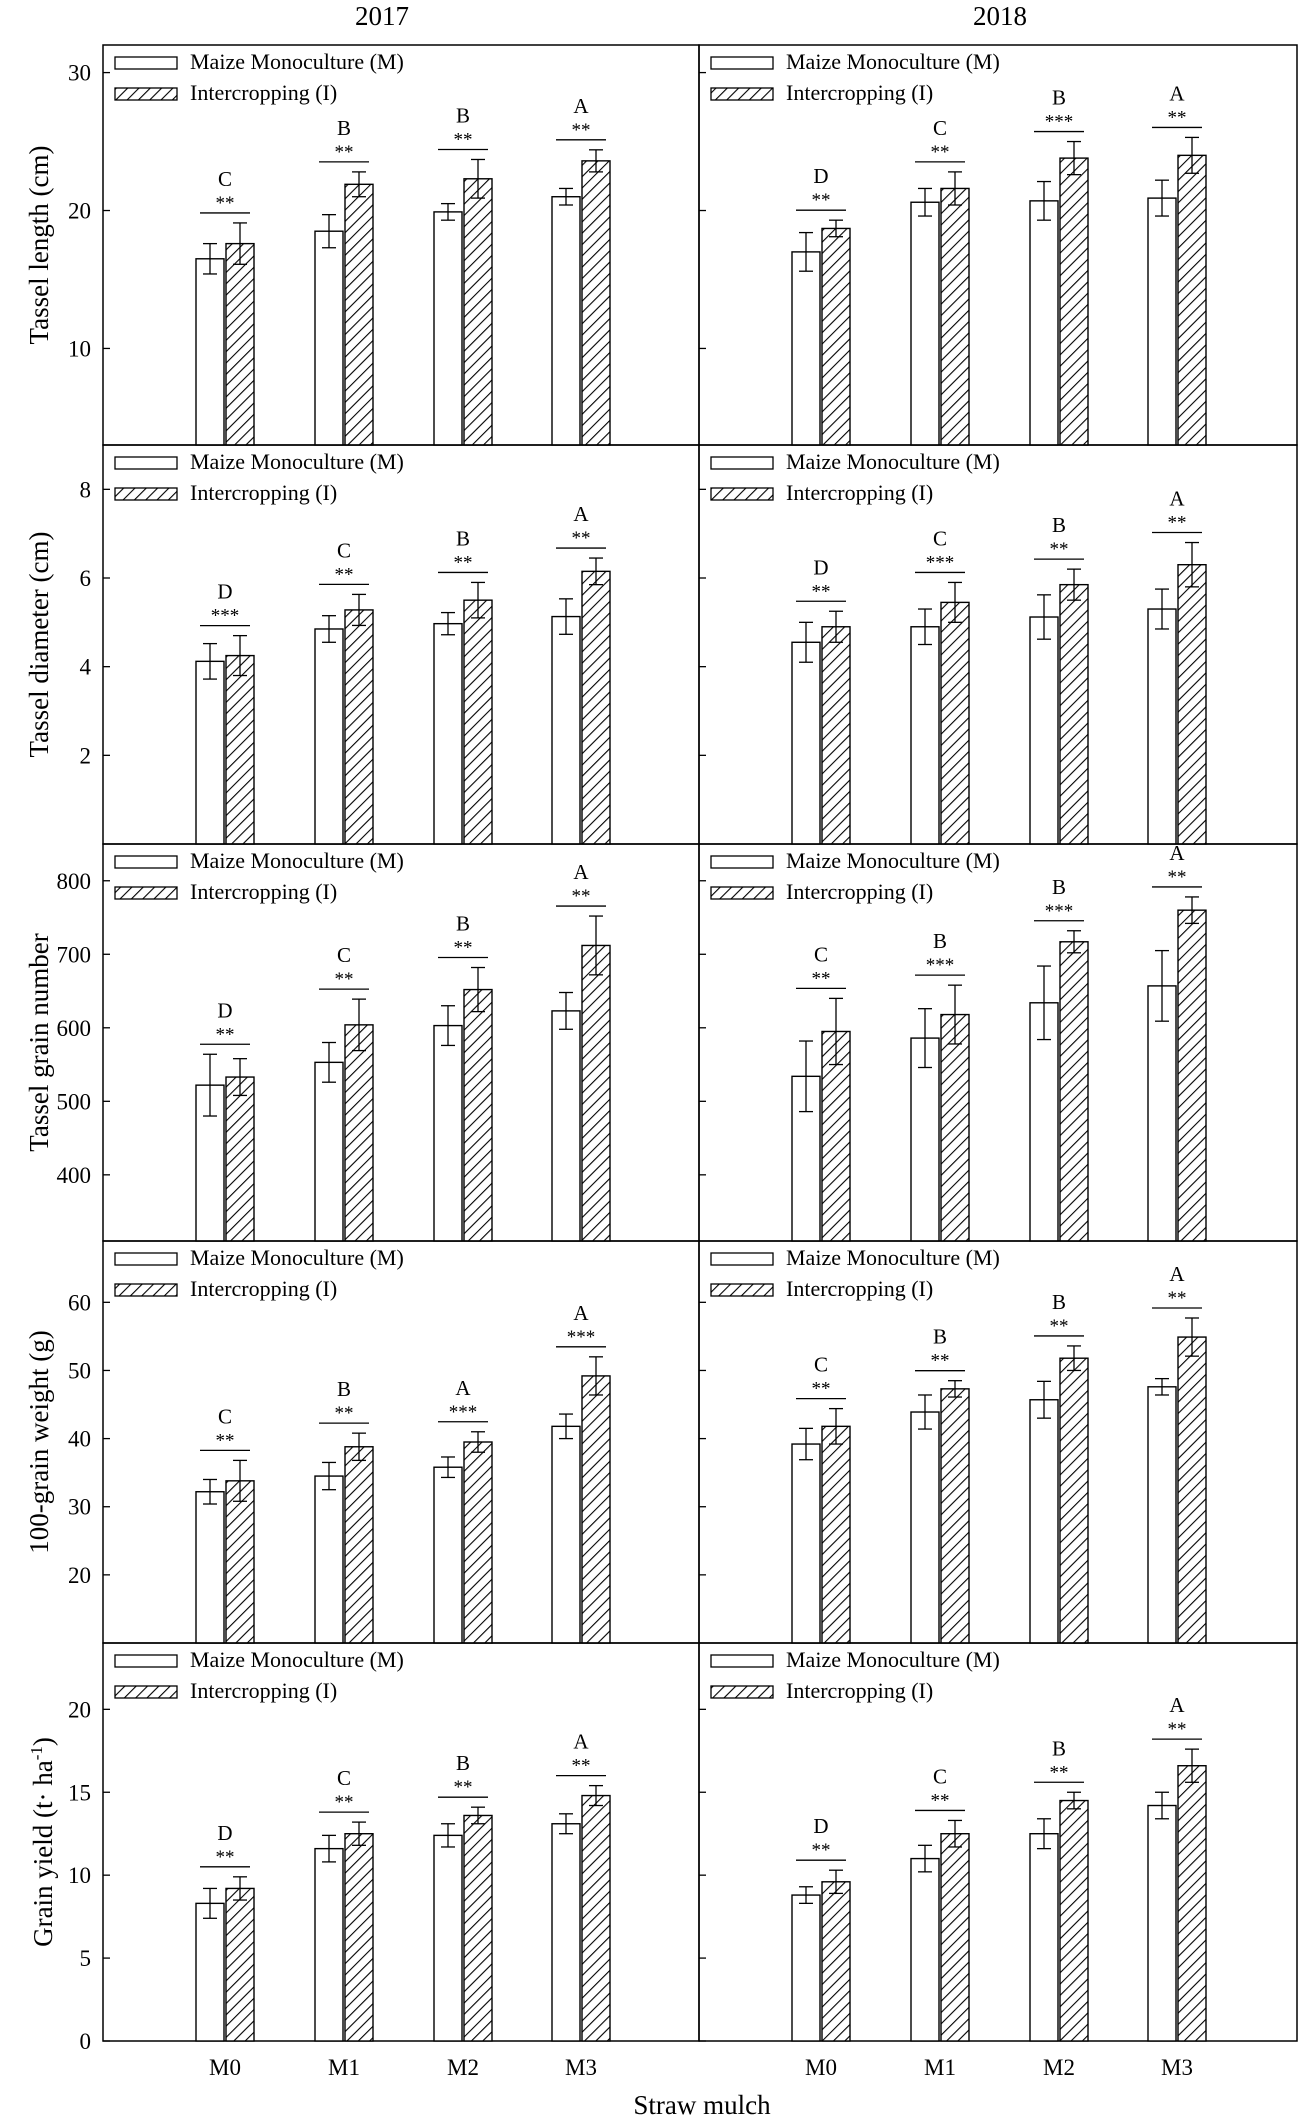  I want to click on y-tick-label: 2, so click(86, 755).